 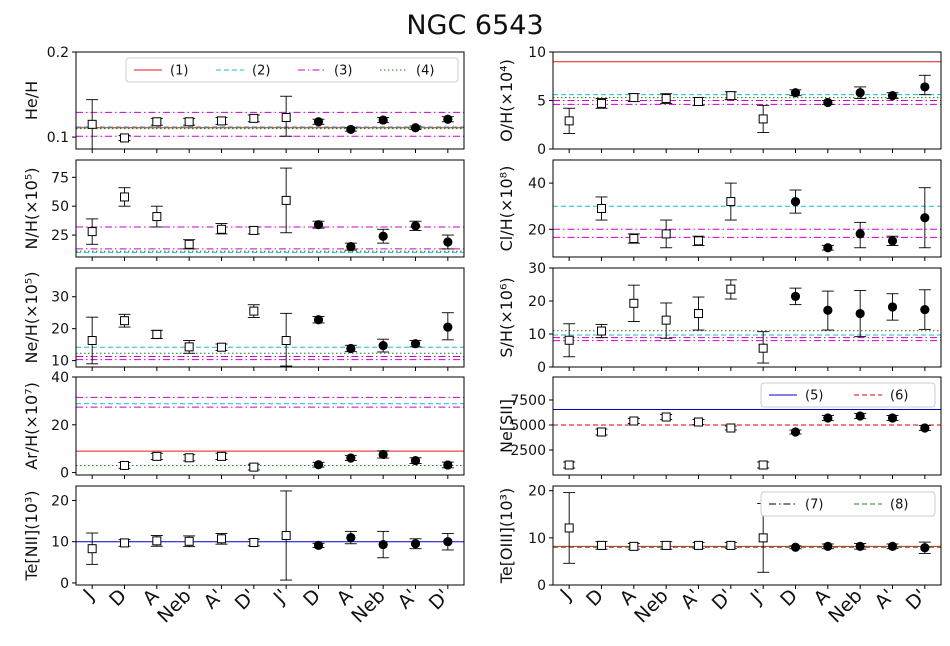 What do you see at coordinates (506, 100) in the screenshot?
I see `y-axis-label: O/H(×10⁴)` at bounding box center [506, 100].